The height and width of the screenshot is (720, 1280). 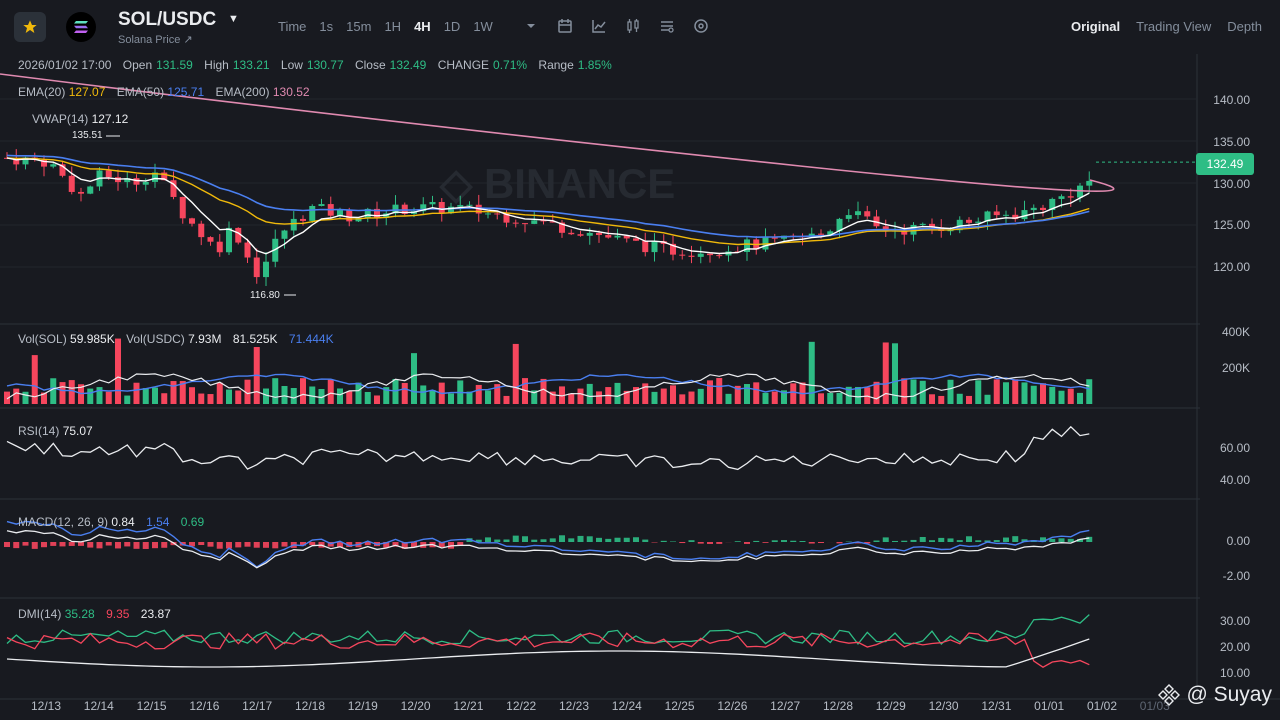 What do you see at coordinates (370, 65) in the screenshot?
I see `close-label: Close` at bounding box center [370, 65].